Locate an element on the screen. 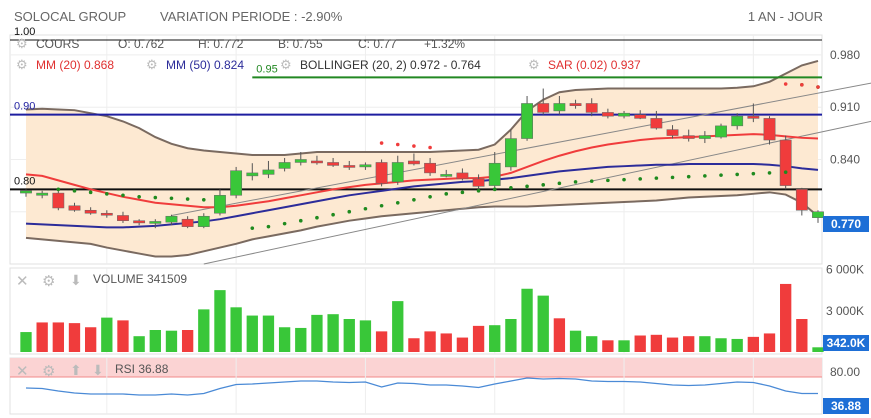 The width and height of the screenshot is (871, 418). rsi-line is located at coordinates (421, 386).